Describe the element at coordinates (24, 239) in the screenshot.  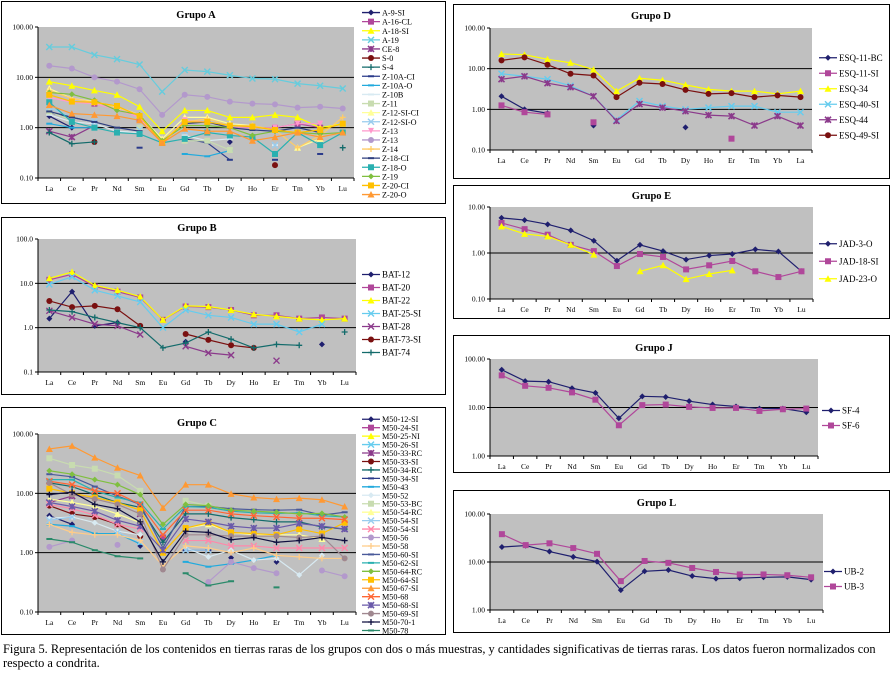
I see `y-tick-label: 100.0` at that location.